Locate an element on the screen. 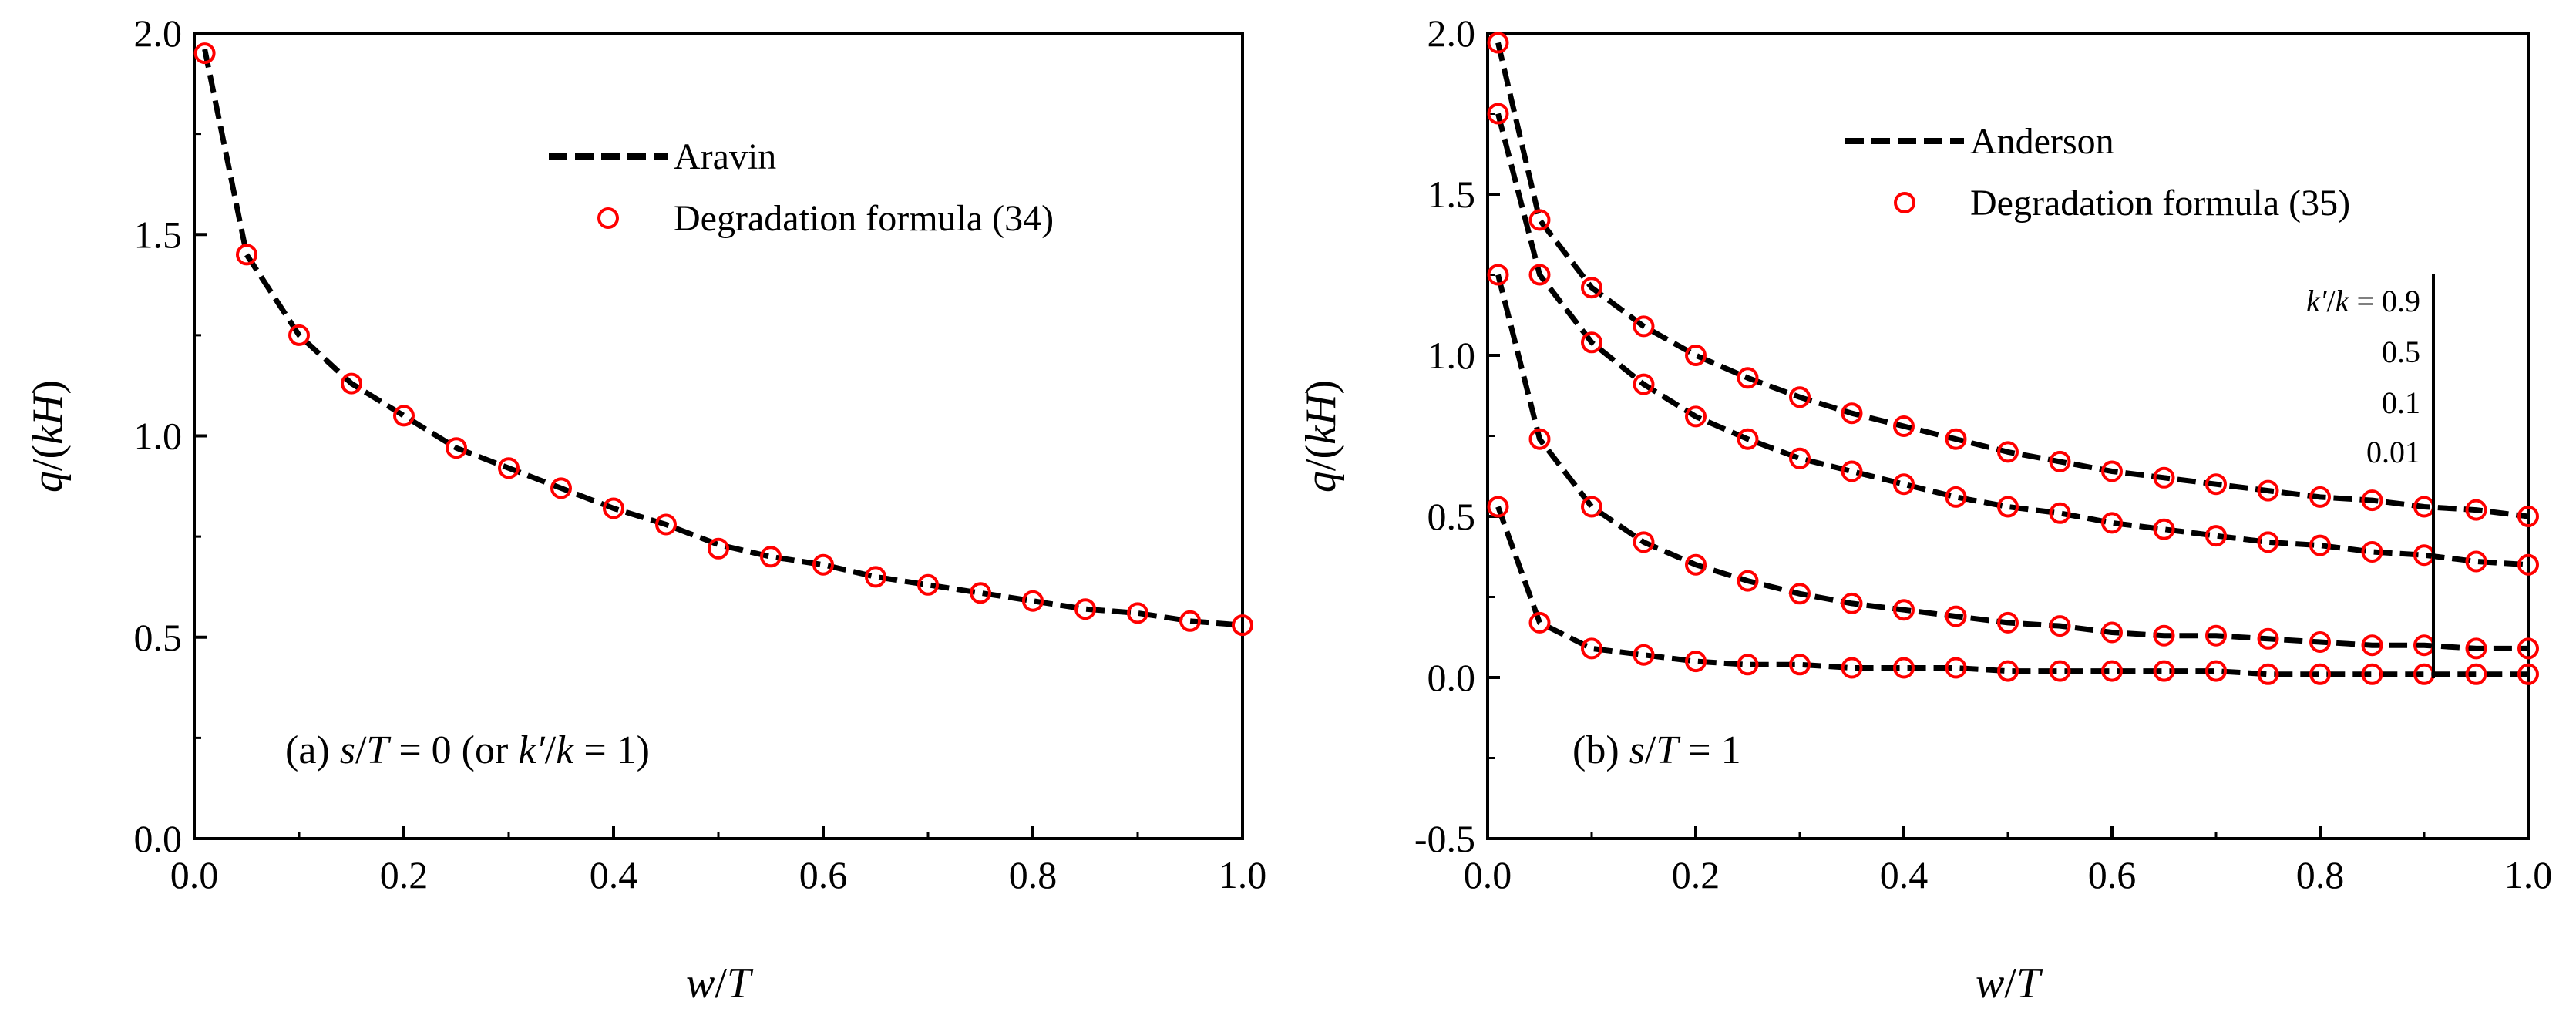 This screenshot has height=1012, width=2576. panel-a-label: (a) s/T = 0 (or k′/k = 1) is located at coordinates (467, 750).